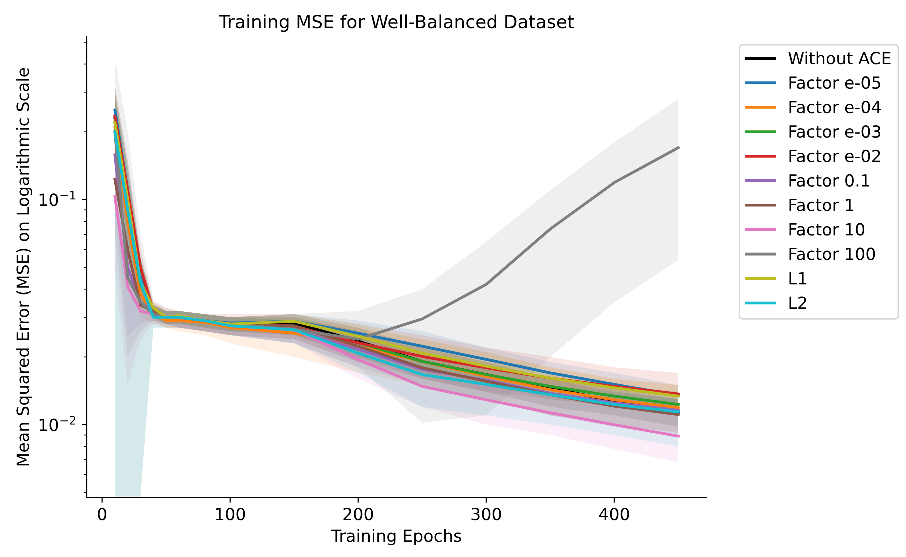  What do you see at coordinates (396, 23) in the screenshot?
I see `chart-title: Training MSE for Well-Balanced Dataset` at bounding box center [396, 23].